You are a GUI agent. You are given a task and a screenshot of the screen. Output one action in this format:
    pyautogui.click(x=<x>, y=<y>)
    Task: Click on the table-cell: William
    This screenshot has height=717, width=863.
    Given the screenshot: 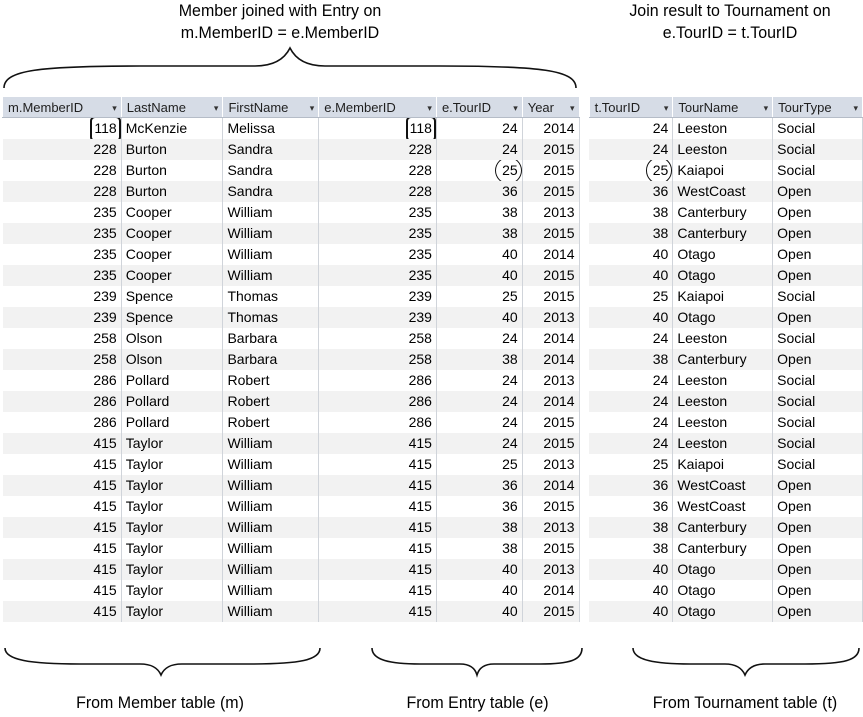 What is the action you would take?
    pyautogui.click(x=271, y=464)
    